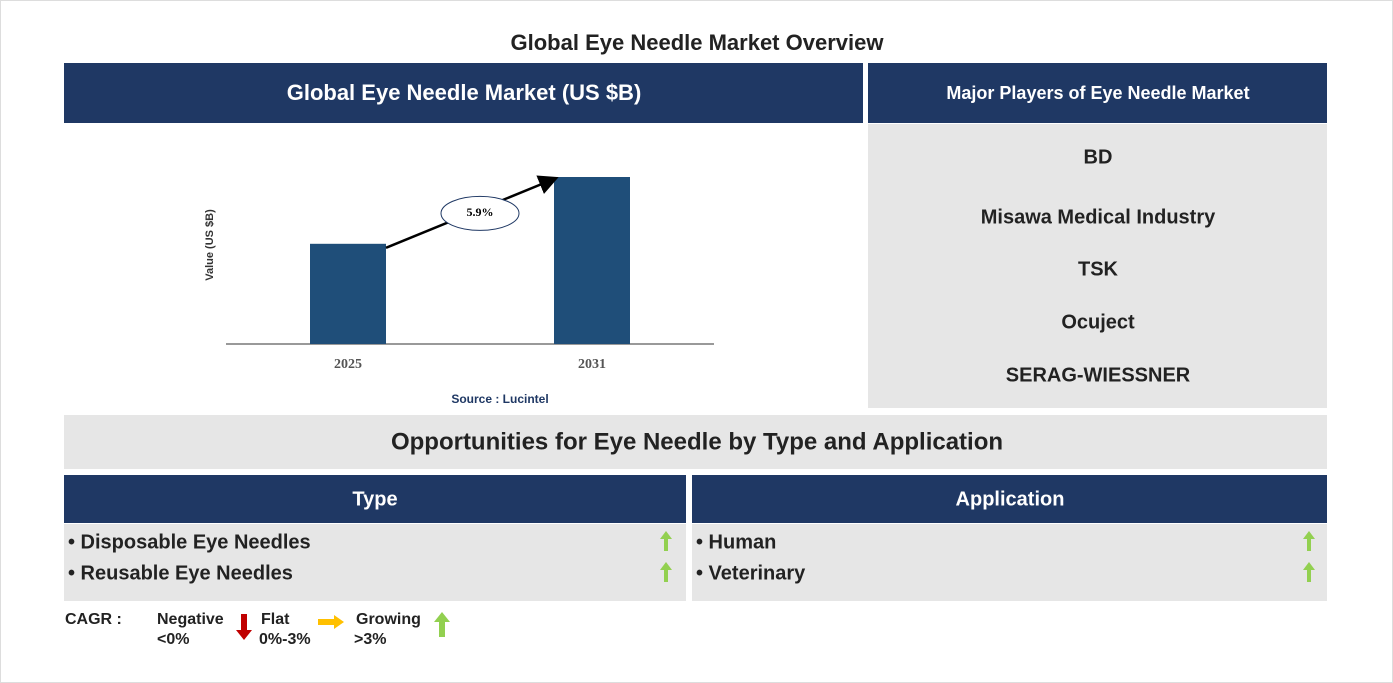 Image resolution: width=1393 pixels, height=683 pixels. Describe the element at coordinates (180, 573) in the screenshot. I see `type-item: • Reusable Eye Needles` at that location.